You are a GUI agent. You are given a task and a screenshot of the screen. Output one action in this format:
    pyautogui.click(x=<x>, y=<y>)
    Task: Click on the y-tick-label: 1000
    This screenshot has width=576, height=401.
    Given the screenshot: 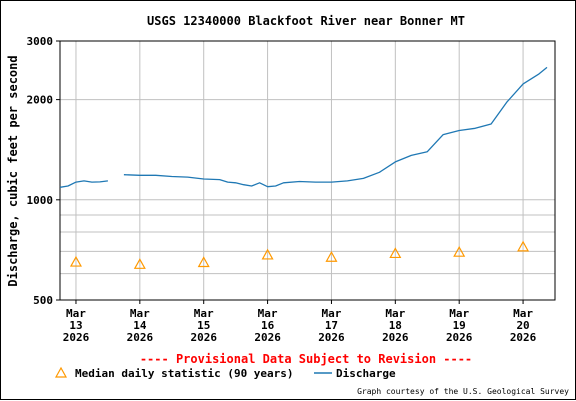 What is the action you would take?
    pyautogui.click(x=40, y=200)
    